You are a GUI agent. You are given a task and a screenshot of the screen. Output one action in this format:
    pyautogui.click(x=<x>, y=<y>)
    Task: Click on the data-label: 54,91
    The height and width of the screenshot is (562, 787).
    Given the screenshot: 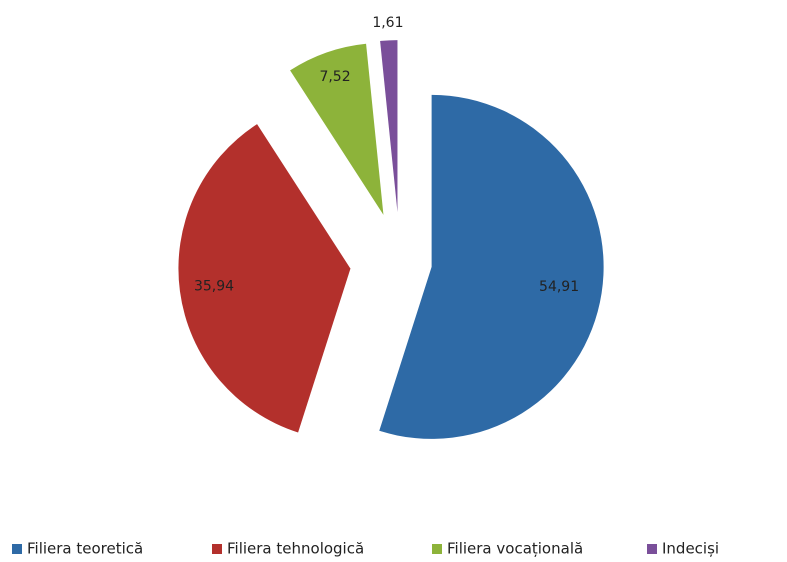 What is the action you would take?
    pyautogui.click(x=559, y=287)
    